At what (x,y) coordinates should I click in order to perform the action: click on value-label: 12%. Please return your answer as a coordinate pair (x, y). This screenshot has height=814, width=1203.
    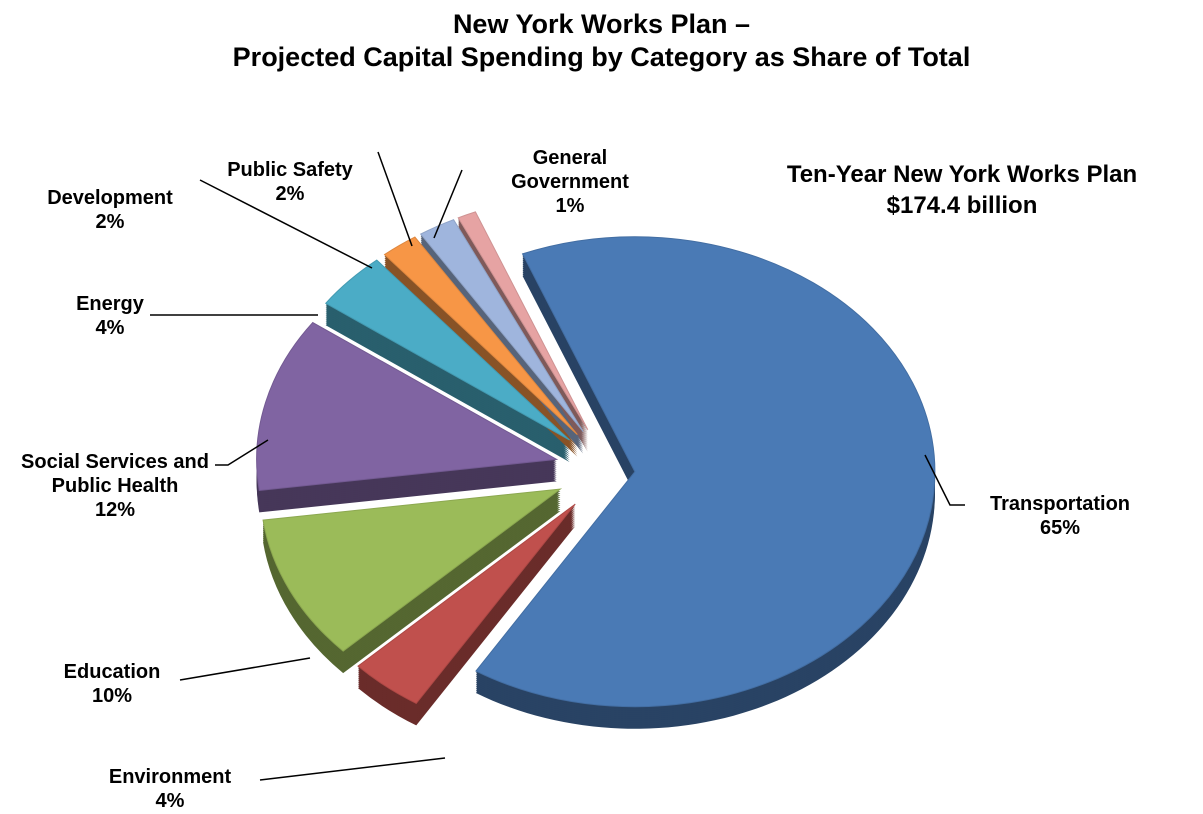
    Looking at the image, I should click on (115, 510).